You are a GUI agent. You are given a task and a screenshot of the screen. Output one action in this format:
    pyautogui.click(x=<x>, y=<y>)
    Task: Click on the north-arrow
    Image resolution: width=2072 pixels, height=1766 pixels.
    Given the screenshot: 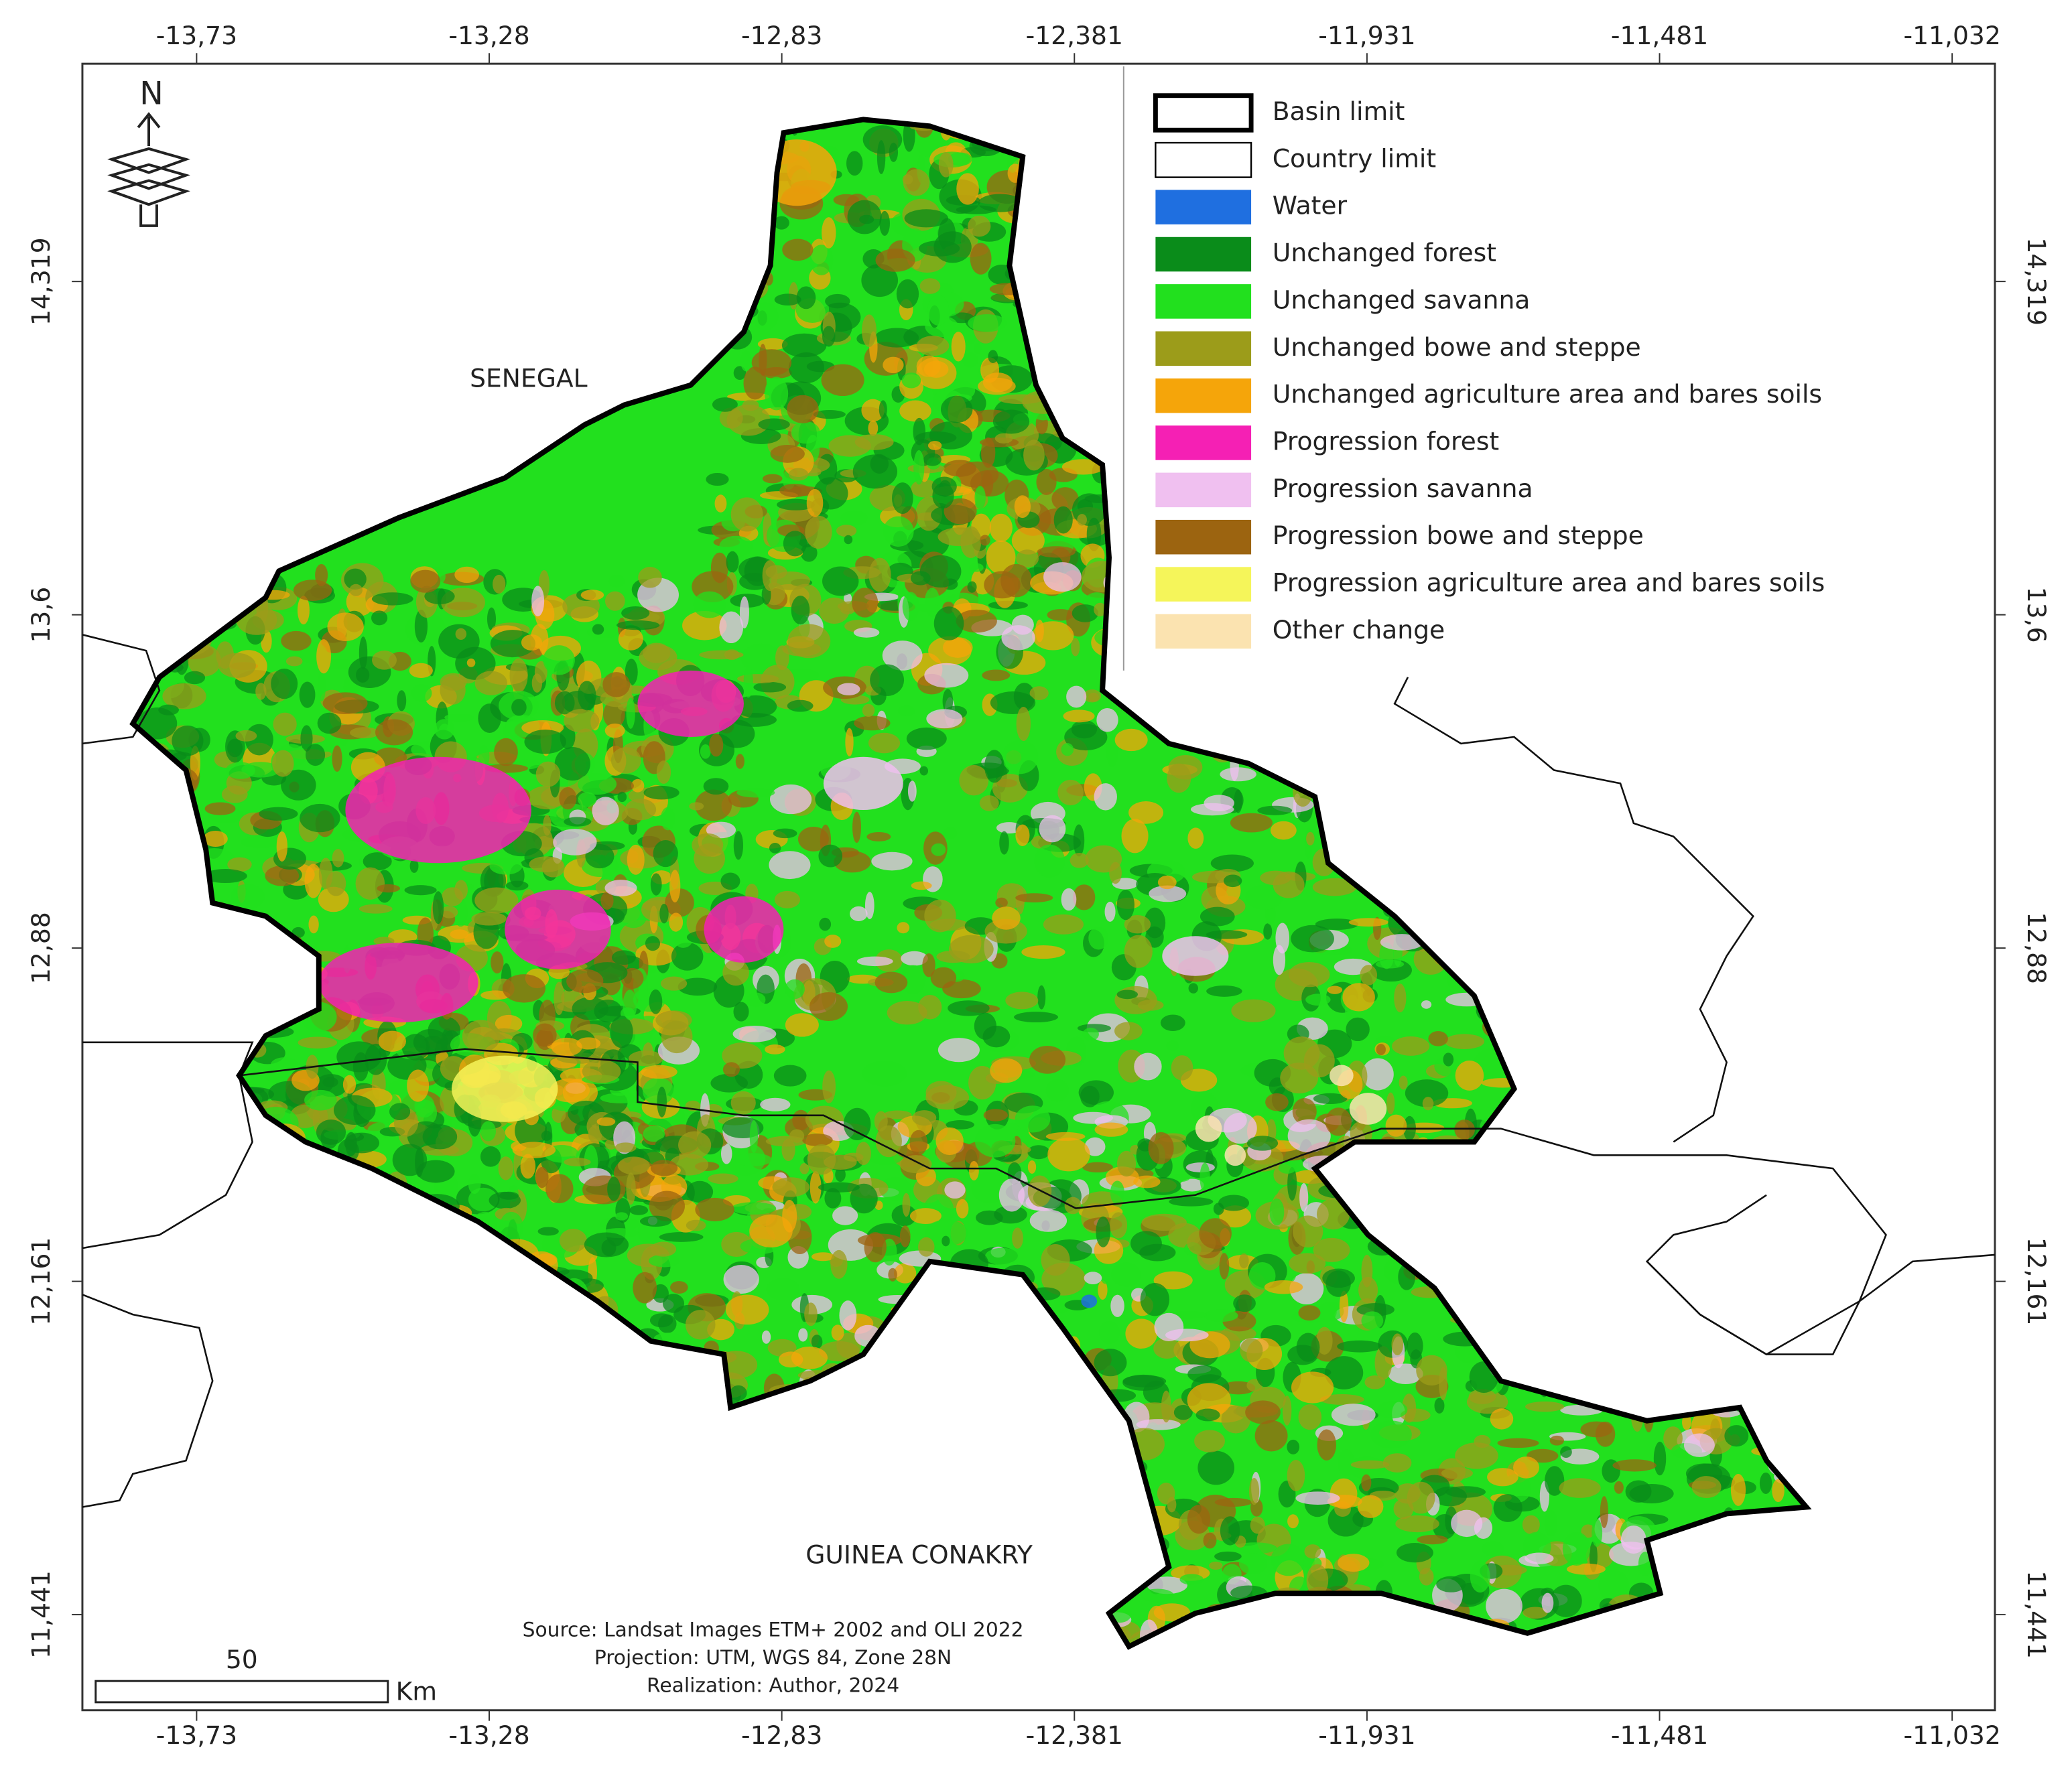 What is the action you would take?
    pyautogui.click(x=149, y=169)
    